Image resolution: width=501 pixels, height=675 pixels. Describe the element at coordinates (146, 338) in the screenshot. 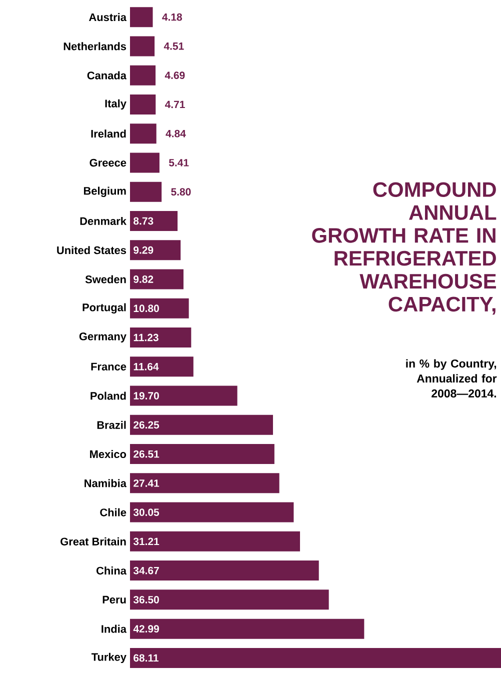

I see `data-label: 11.23` at that location.